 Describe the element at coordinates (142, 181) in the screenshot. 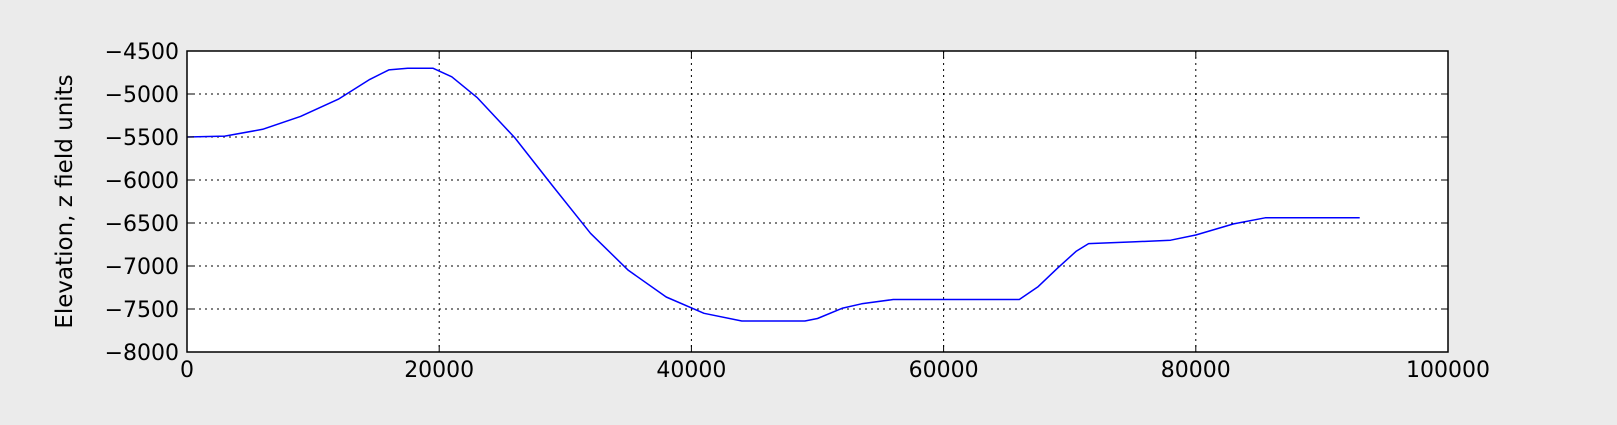

I see `y-tick-label: −6000` at that location.